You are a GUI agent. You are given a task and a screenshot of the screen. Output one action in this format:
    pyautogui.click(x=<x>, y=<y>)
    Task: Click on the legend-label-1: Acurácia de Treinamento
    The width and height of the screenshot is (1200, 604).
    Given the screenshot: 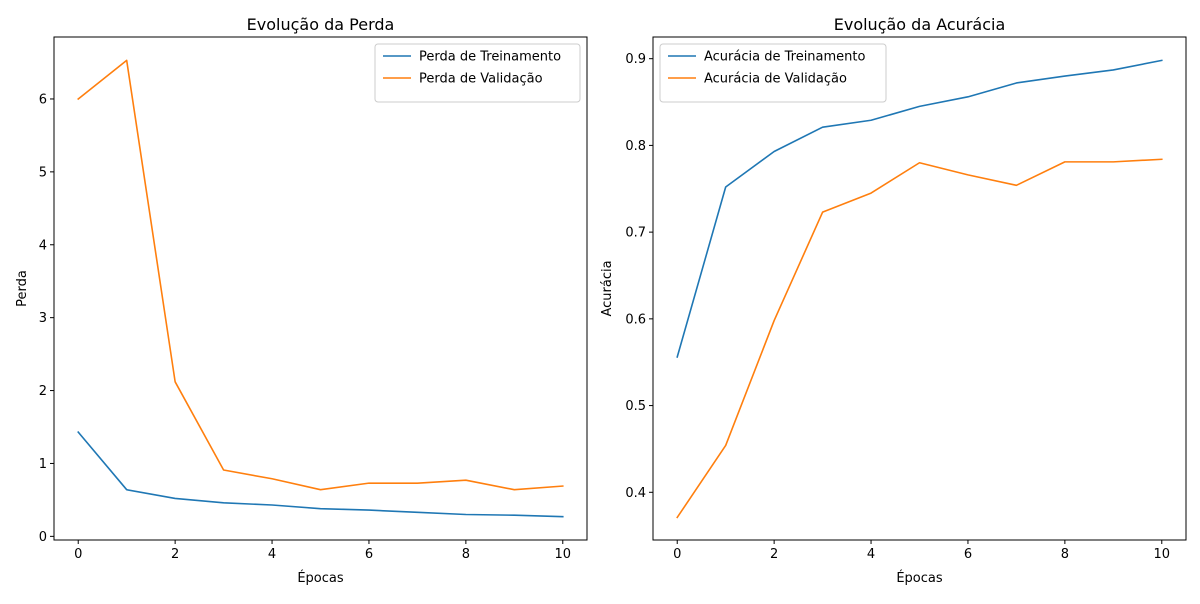 What is the action you would take?
    pyautogui.click(x=785, y=57)
    